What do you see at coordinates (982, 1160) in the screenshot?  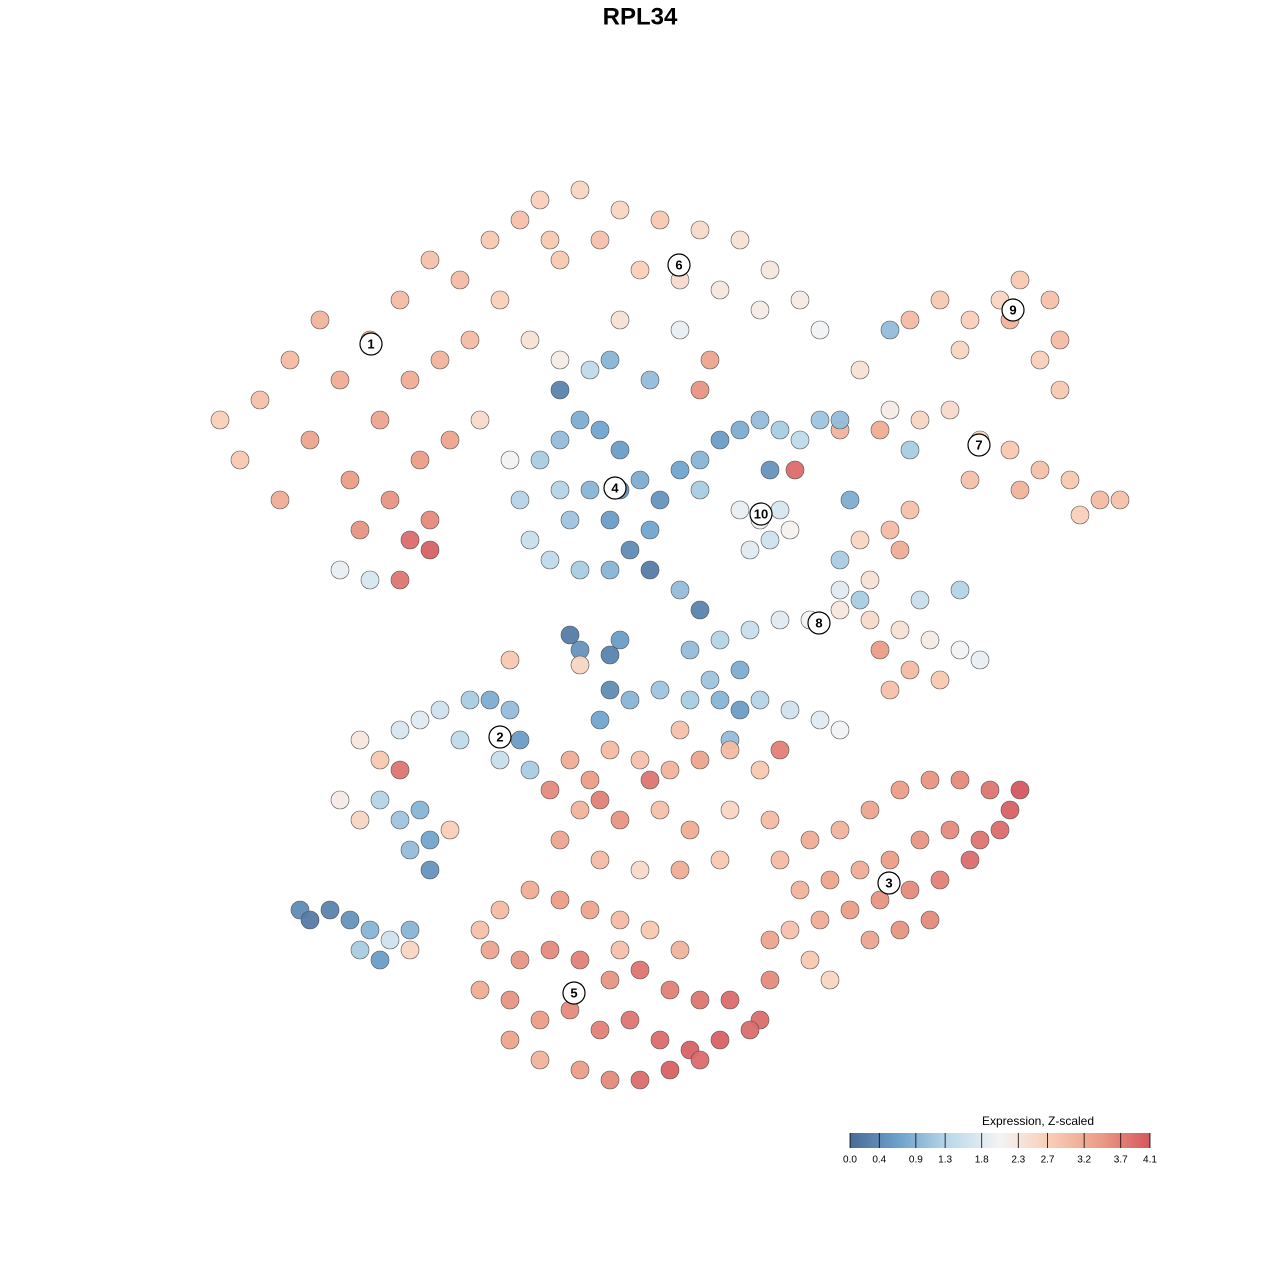 I see `colorbar-tick-label: 1.8` at bounding box center [982, 1160].